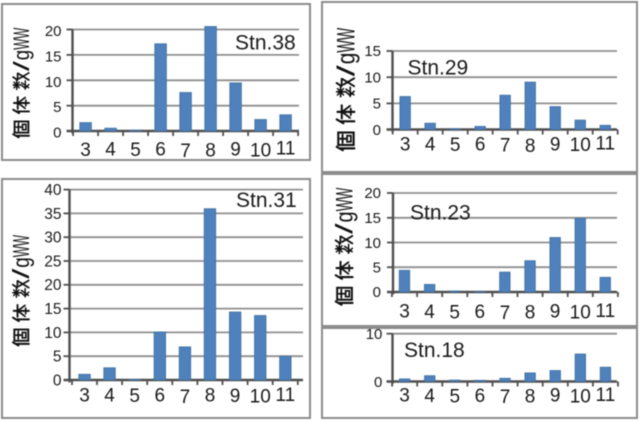 The image size is (640, 422). I want to click on svg-text: Stn.23, so click(440, 213).